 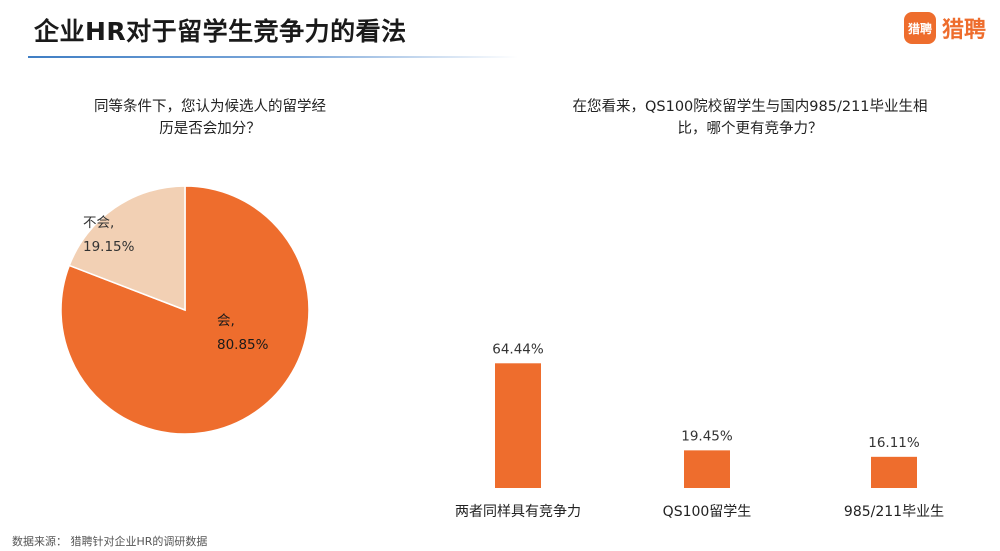 I want to click on bar-category-label: QS100留学生, so click(x=707, y=512).